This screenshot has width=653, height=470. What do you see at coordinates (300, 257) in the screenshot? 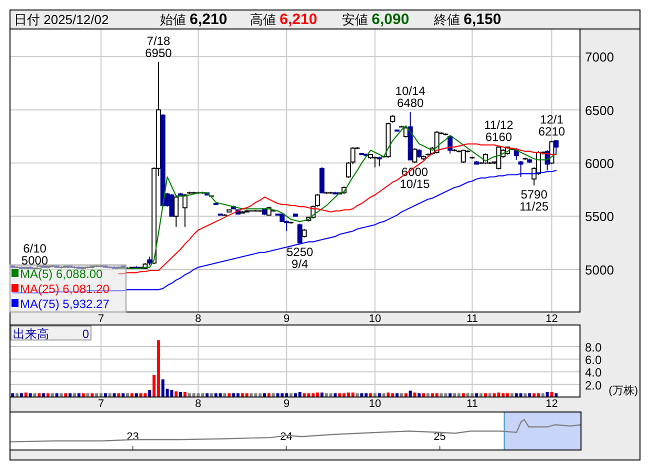
I see `annotation: 5250 9/4` at bounding box center [300, 257].